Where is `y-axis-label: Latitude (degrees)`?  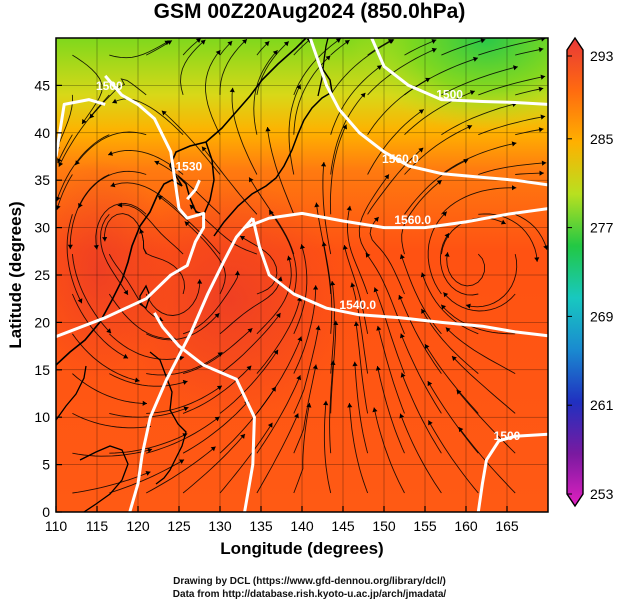 y-axis-label: Latitude (degrees) is located at coordinates (15, 274).